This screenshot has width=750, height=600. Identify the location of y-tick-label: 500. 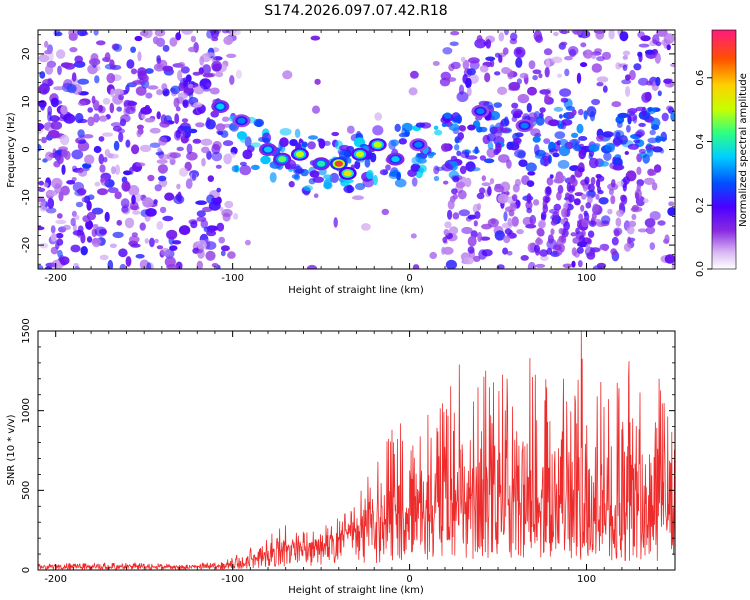
(26, 490).